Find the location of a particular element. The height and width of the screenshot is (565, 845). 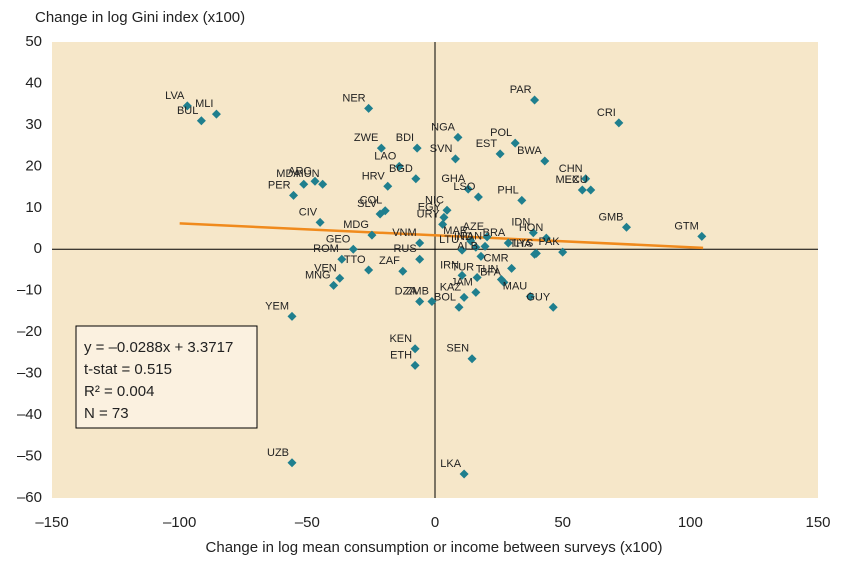

point-label: TUN is located at coordinates (487, 270).